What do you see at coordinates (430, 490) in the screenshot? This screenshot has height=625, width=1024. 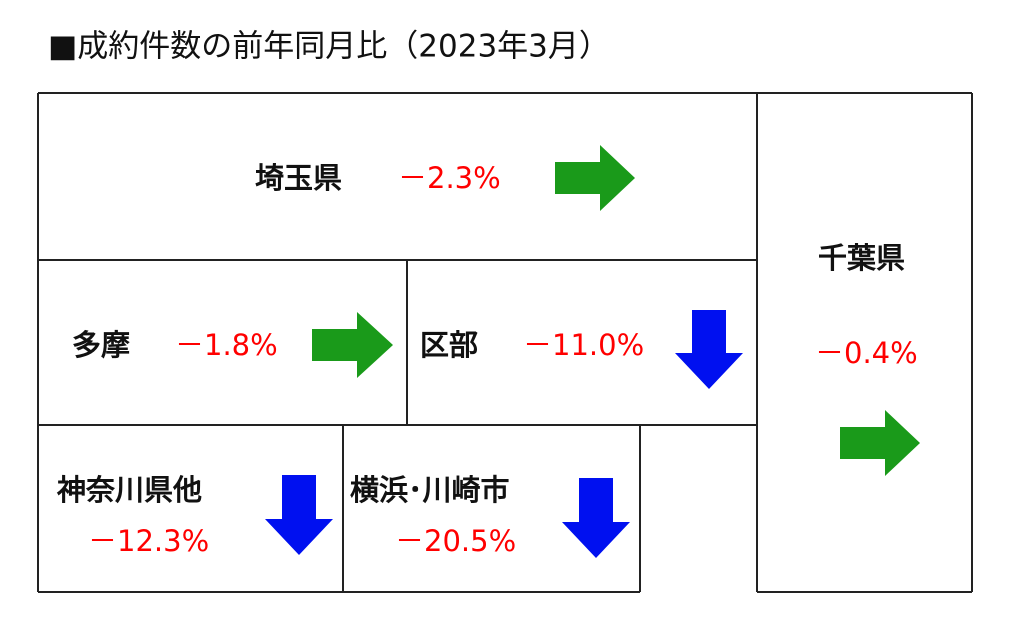 I see `region-label: 横浜･川崎市` at bounding box center [430, 490].